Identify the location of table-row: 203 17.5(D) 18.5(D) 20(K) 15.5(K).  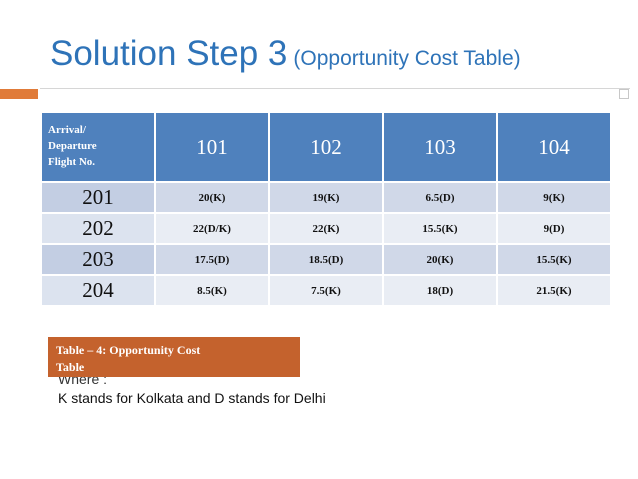
(326, 259).